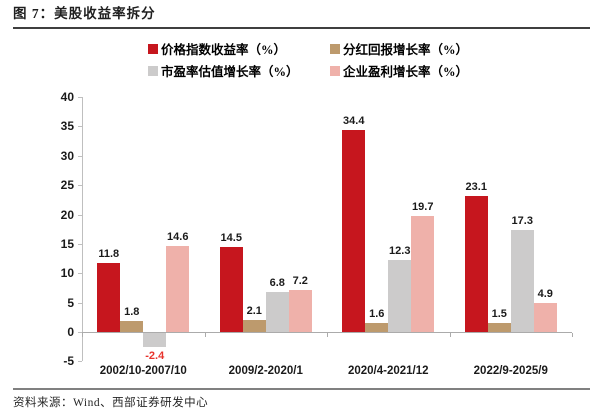 The width and height of the screenshot is (600, 415). What do you see at coordinates (132, 312) in the screenshot?
I see `bar-value-label: 1.8` at bounding box center [132, 312].